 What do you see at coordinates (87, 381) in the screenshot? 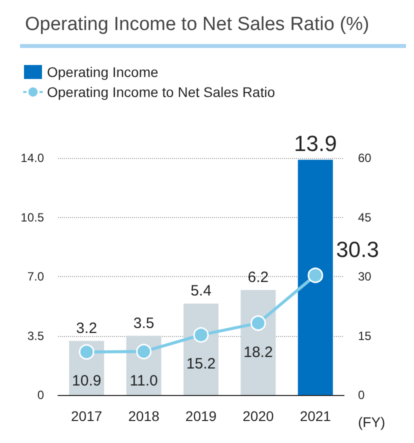
I see `data-label: 10.9` at bounding box center [87, 381].